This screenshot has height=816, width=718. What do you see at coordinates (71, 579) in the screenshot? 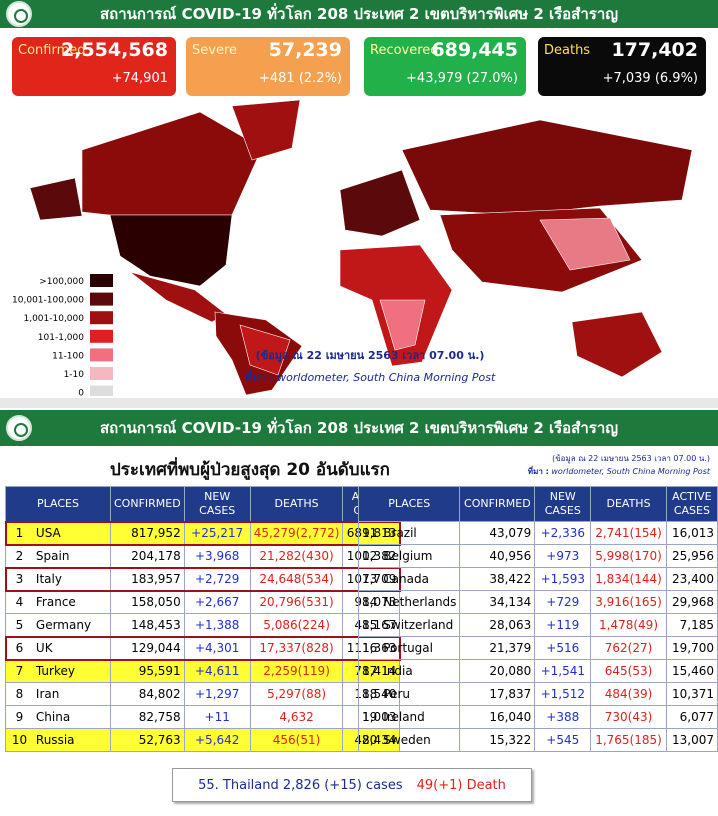
I see `cell: Italy` at bounding box center [71, 579].